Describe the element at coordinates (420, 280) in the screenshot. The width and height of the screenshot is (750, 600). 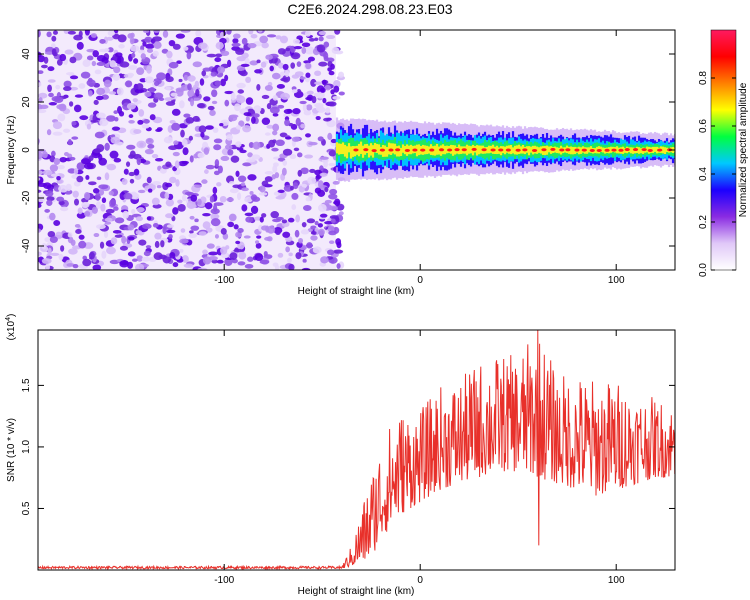
I see `x-tick-label: 0` at that location.